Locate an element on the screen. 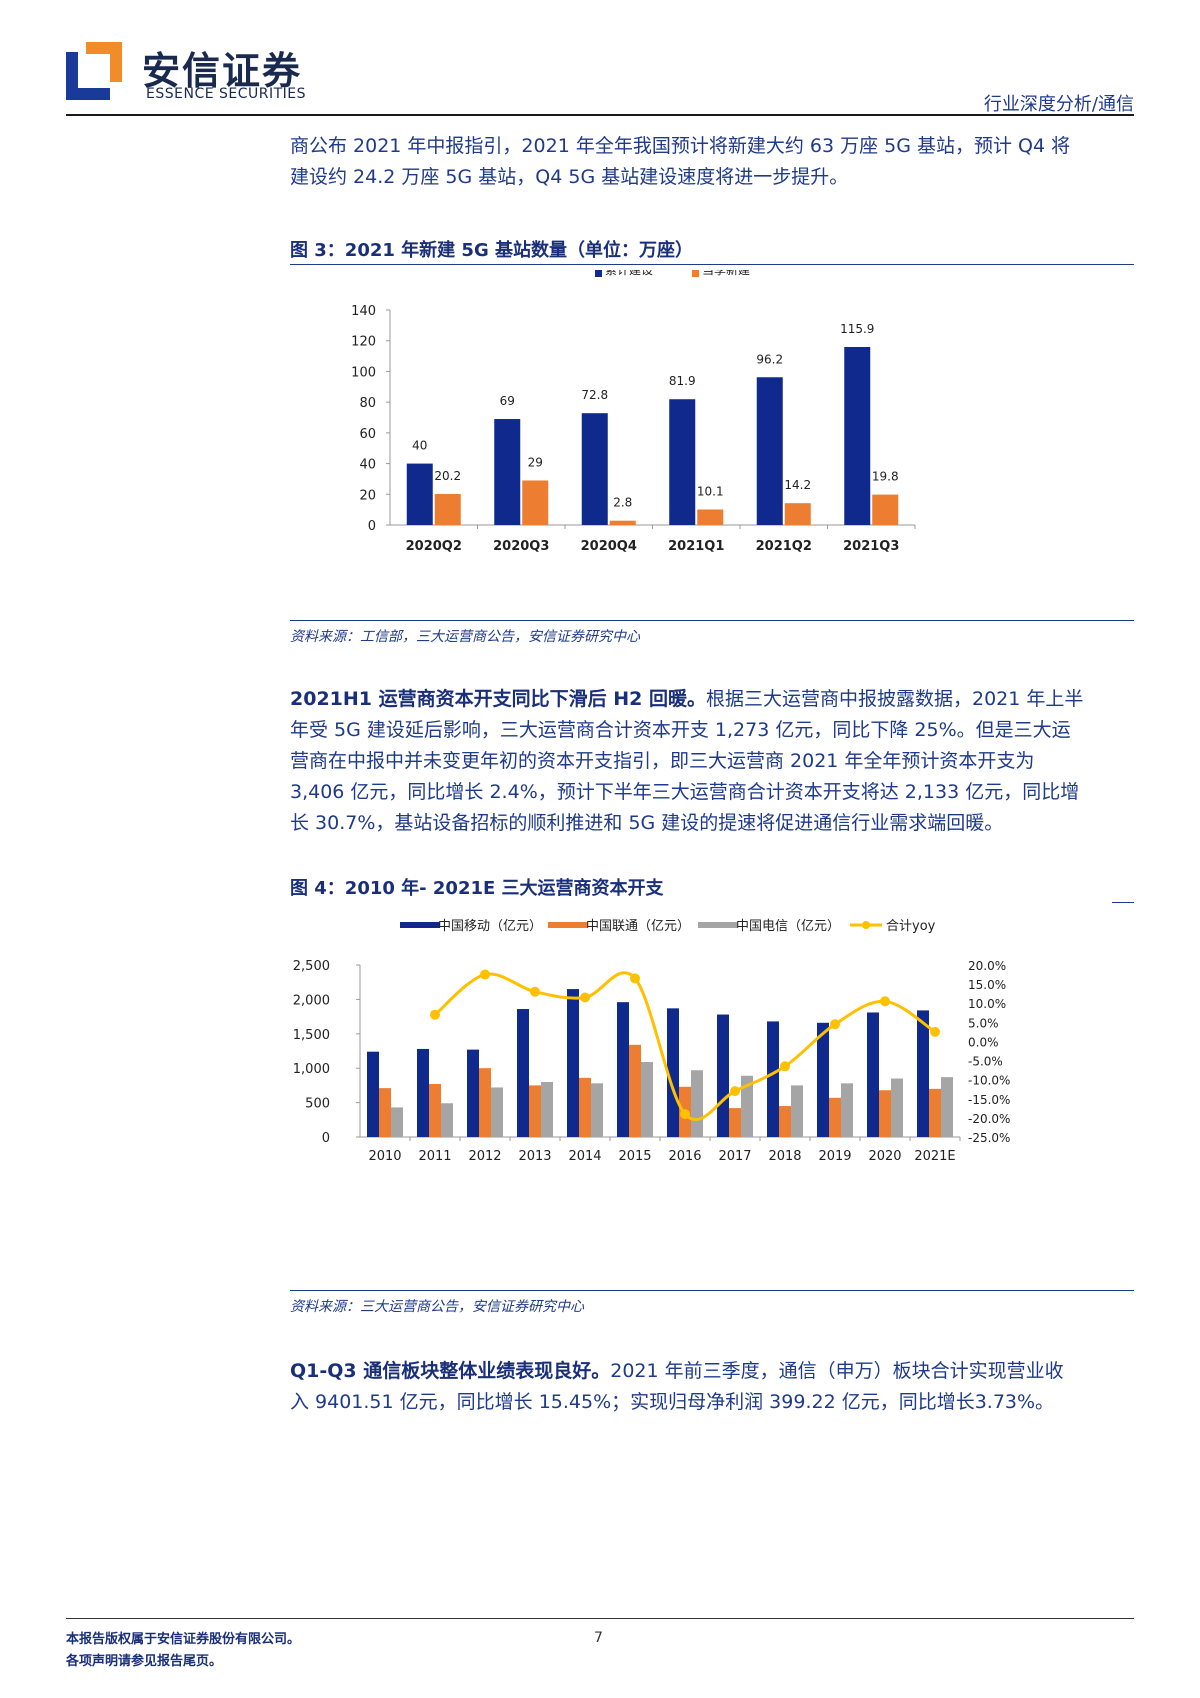  x-tick-label: 2019 is located at coordinates (834, 1156).